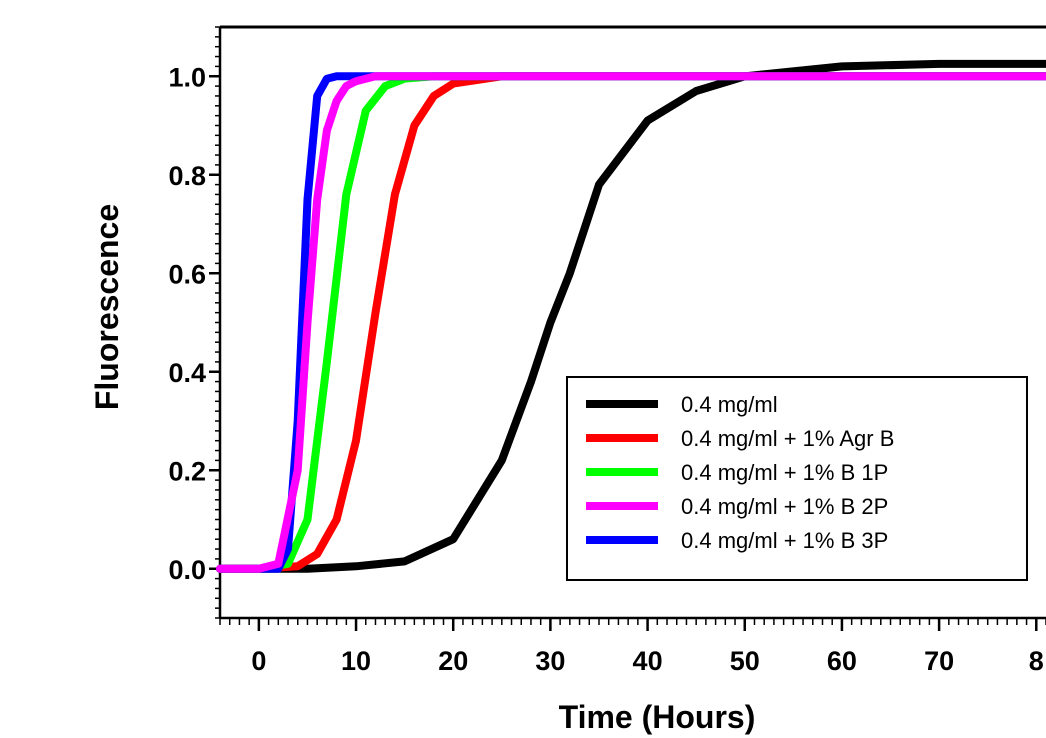 This screenshot has height=738, width=1046. Describe the element at coordinates (187, 570) in the screenshot. I see `y-tick-label: 0.0` at that location.